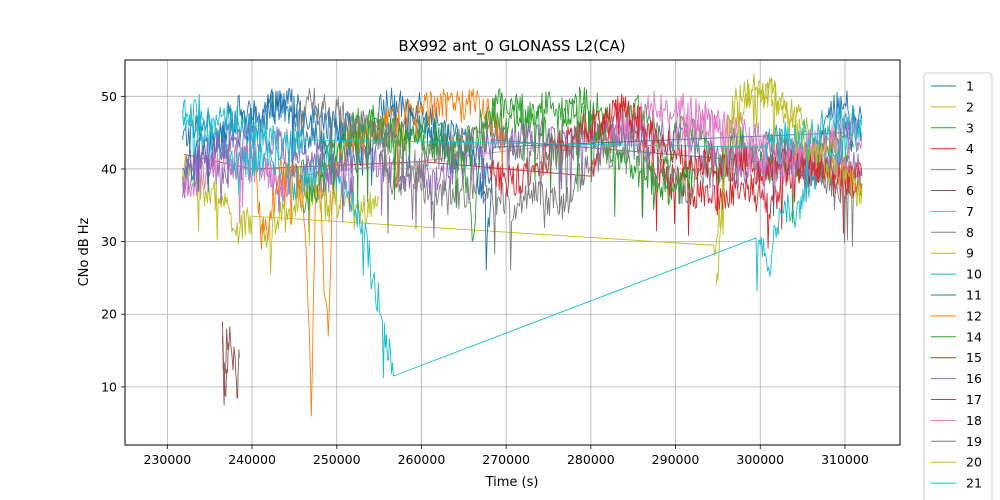 The height and width of the screenshot is (500, 1000). What do you see at coordinates (970, 253) in the screenshot?
I see `legend-label-9: 9` at bounding box center [970, 253].